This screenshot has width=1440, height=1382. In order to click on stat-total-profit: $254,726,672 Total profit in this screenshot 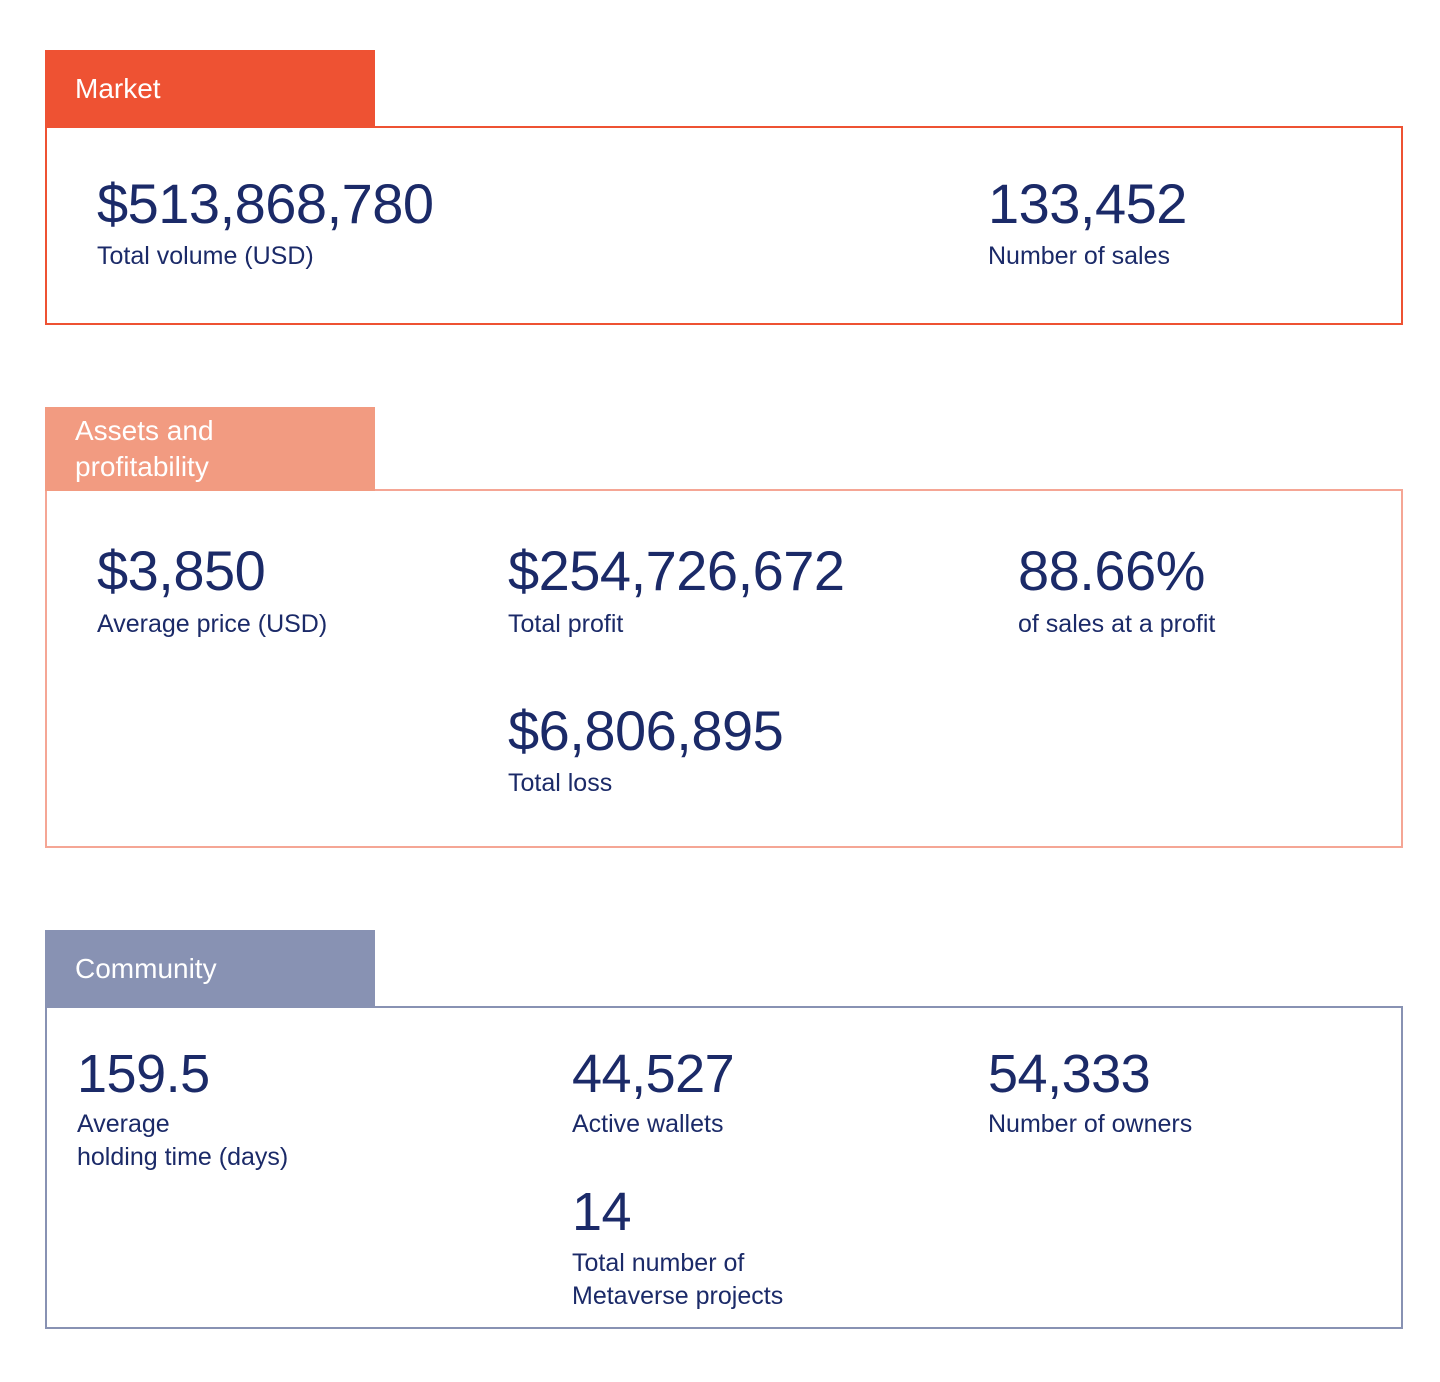, I will do `click(763, 589)`.